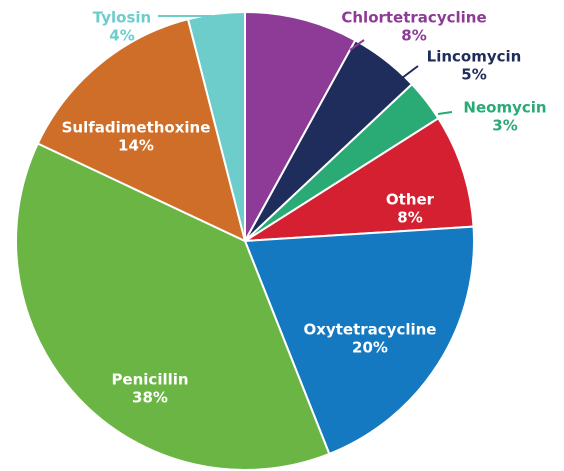  What do you see at coordinates (149, 380) in the screenshot?
I see `slice-label: Penicillin` at bounding box center [149, 380].